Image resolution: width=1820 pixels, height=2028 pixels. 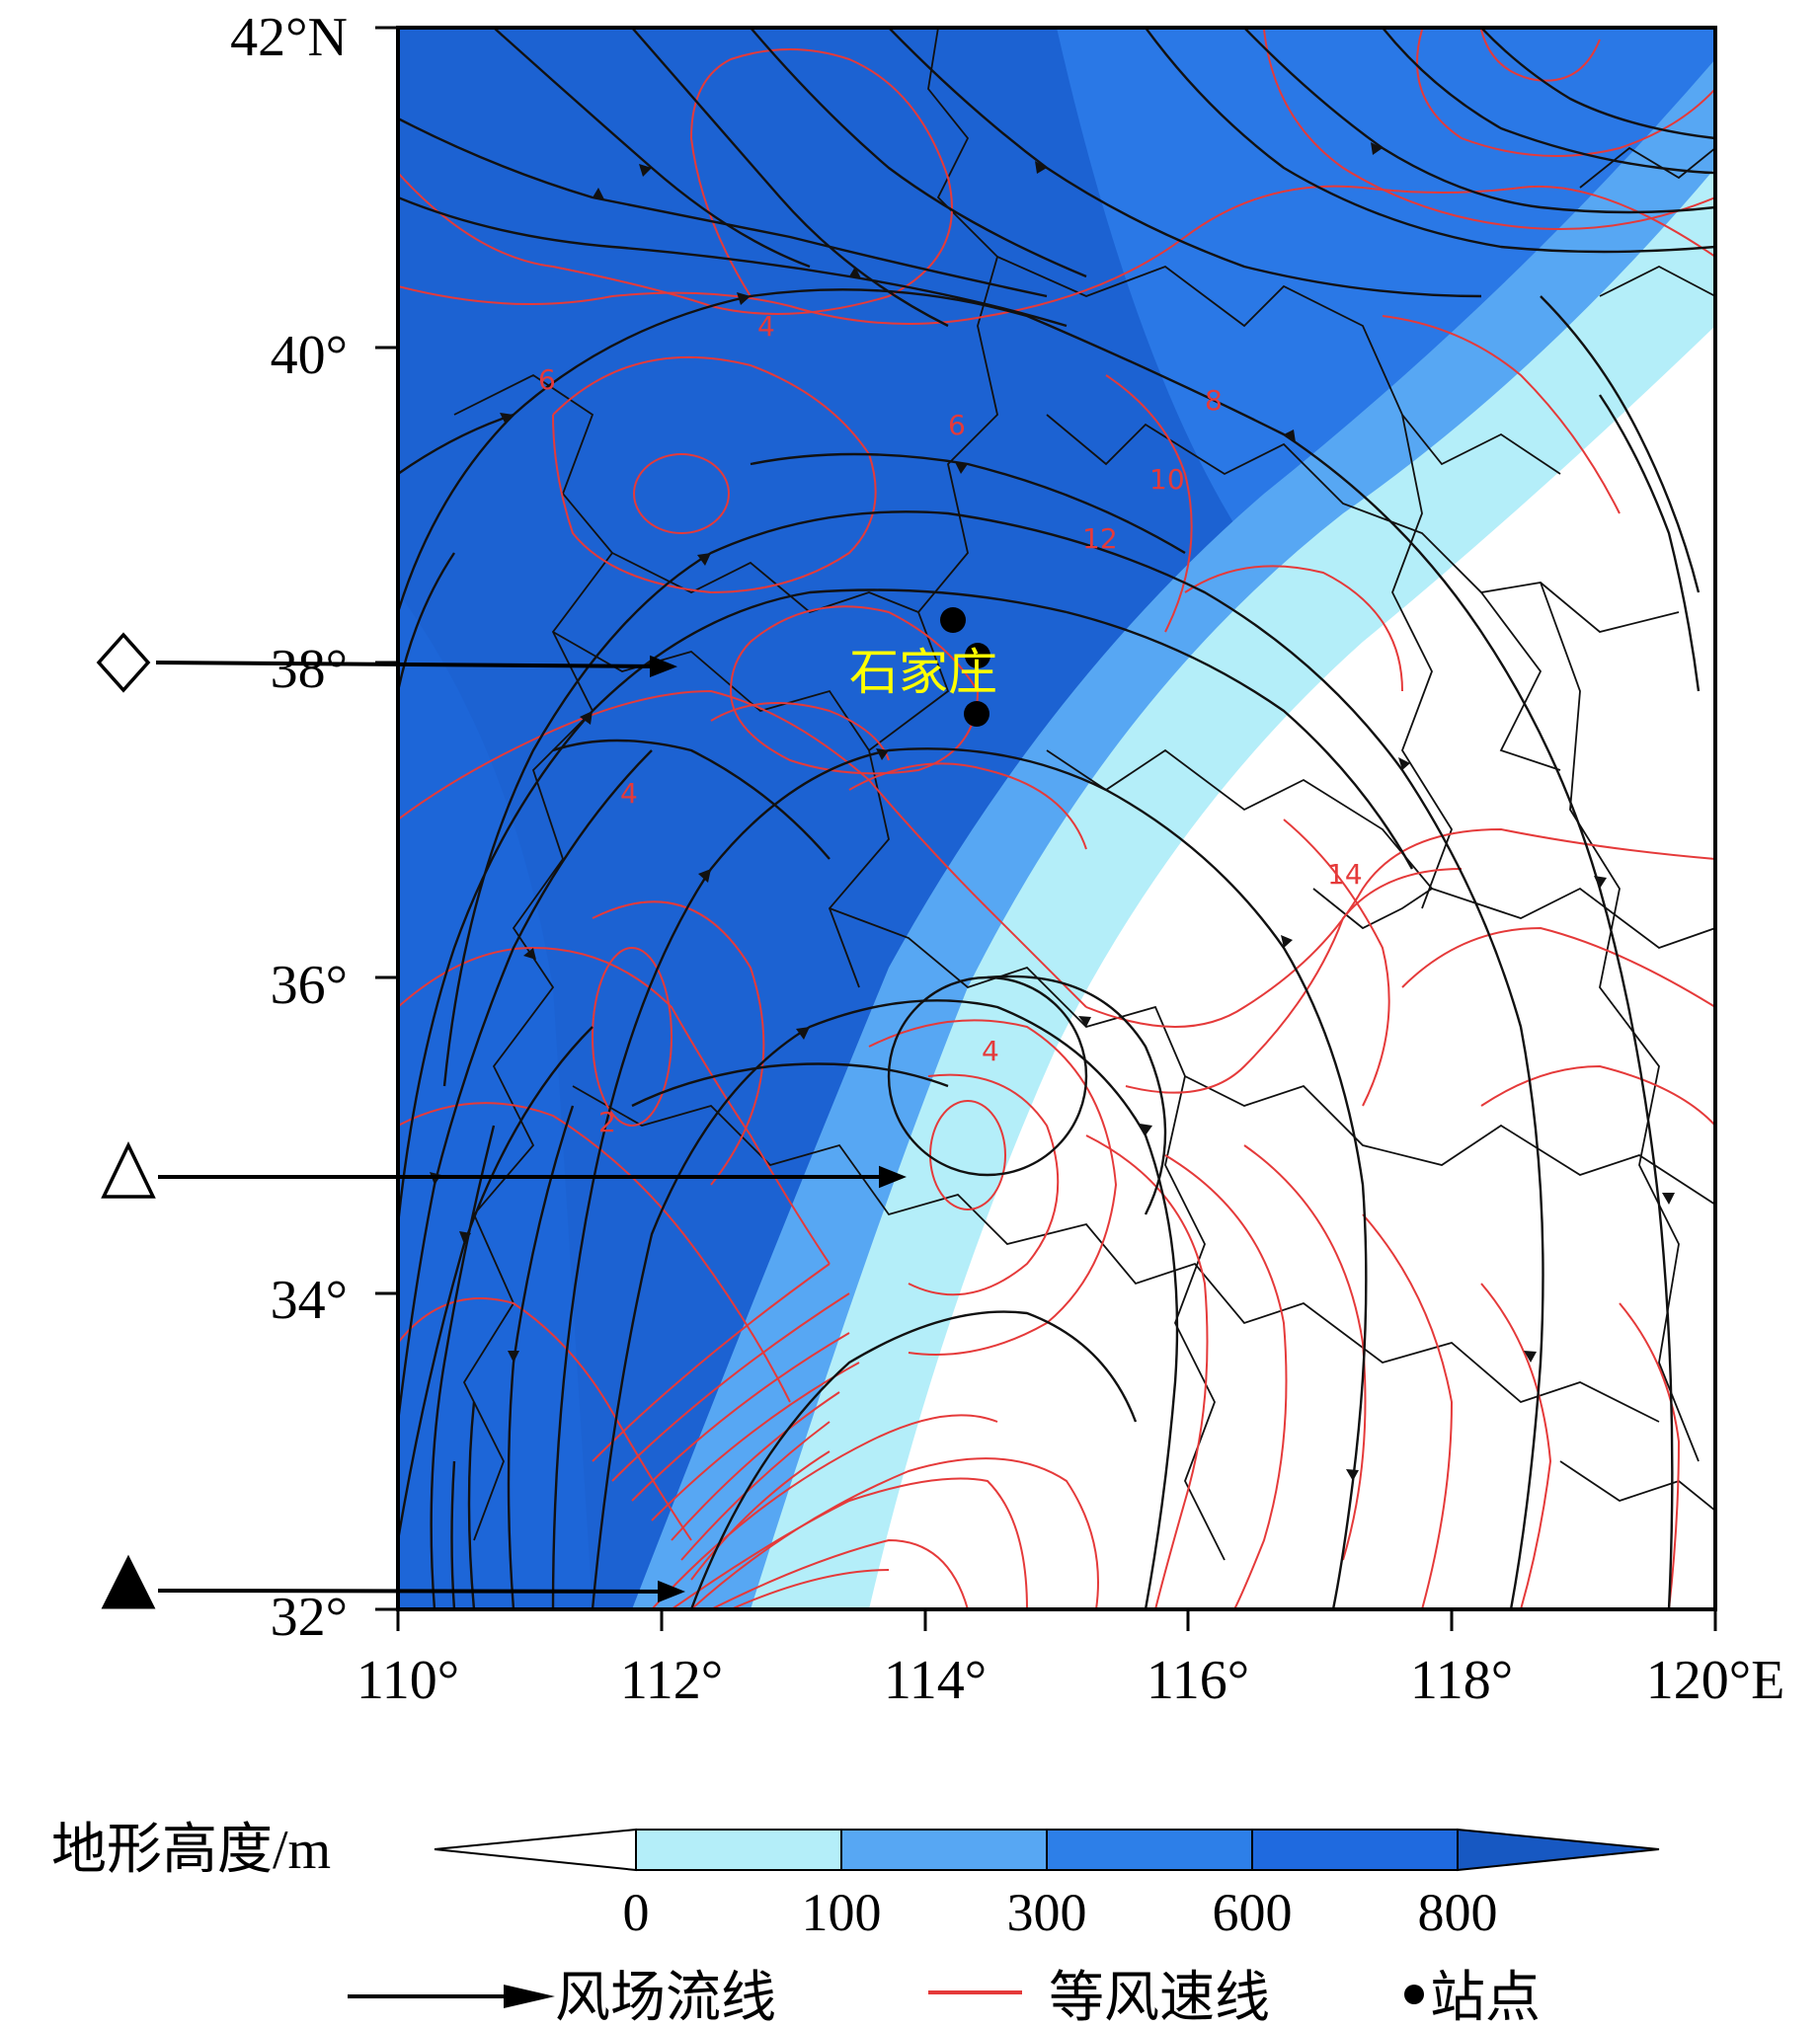 What do you see at coordinates (309, 1300) in the screenshot?
I see `lat-label-34: 34°` at bounding box center [309, 1300].